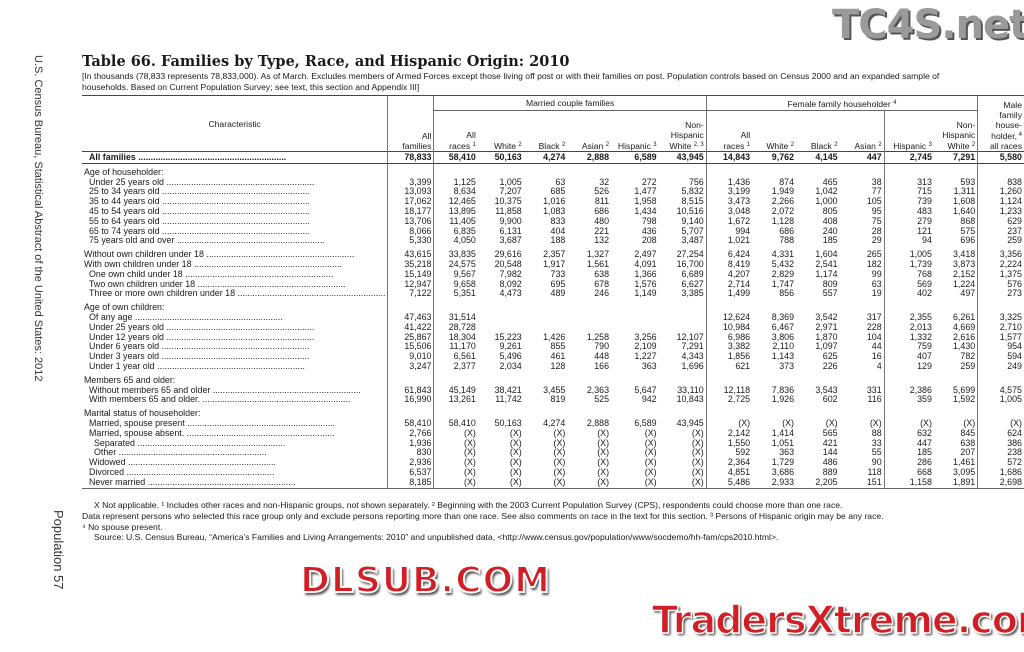 Image resolution: width=1024 pixels, height=652 pixels. Describe the element at coordinates (554, 254) in the screenshot. I see `cell-value: 2,357` at that location.